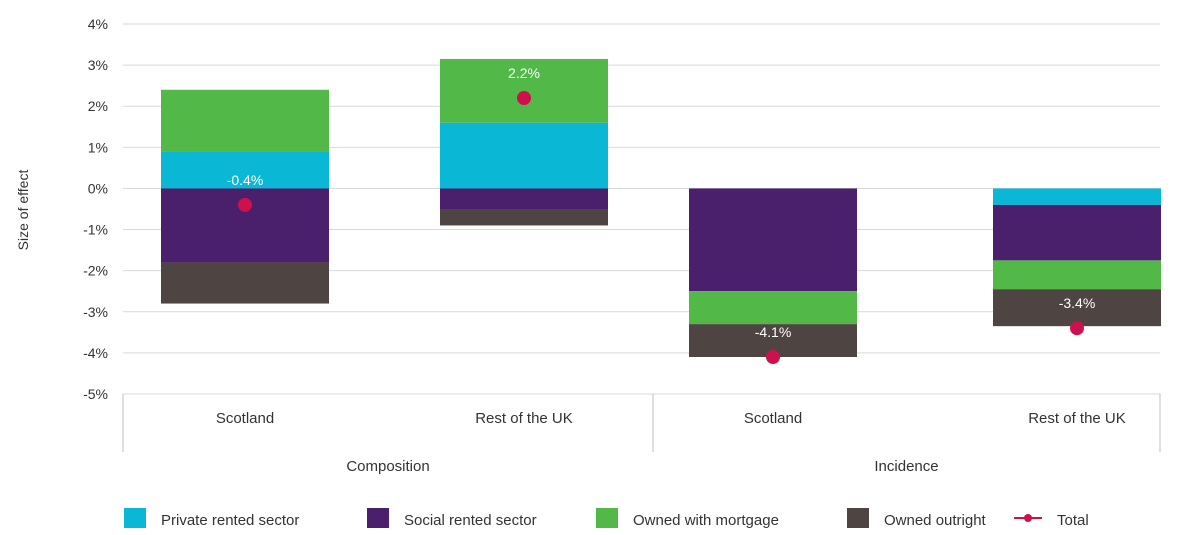  I want to click on y-tick-label: 0%, so click(98, 188).